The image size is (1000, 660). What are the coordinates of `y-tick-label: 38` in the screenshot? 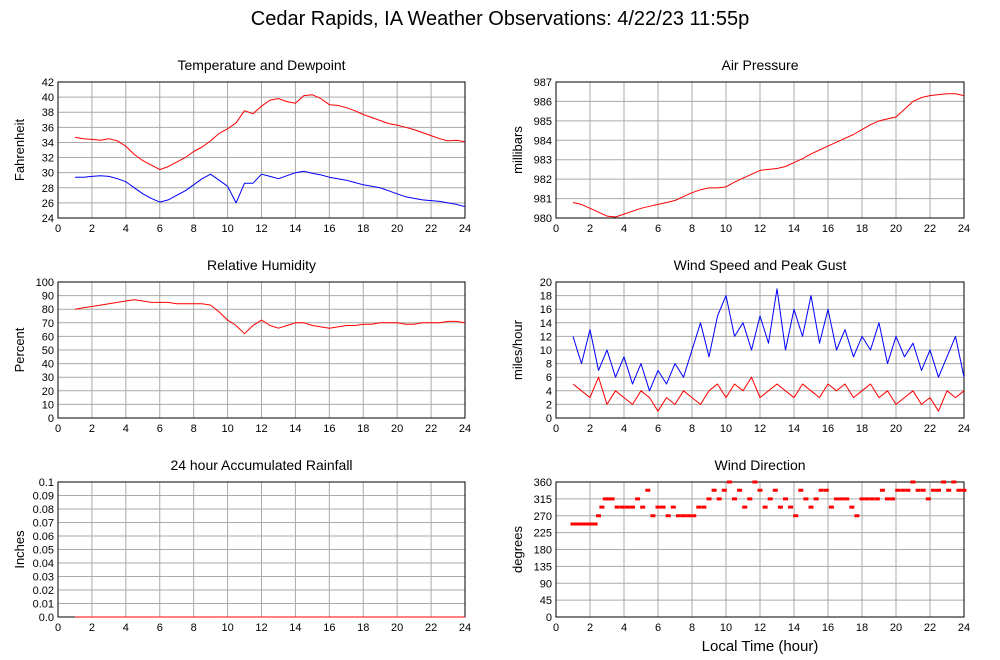 It's located at (48, 113).